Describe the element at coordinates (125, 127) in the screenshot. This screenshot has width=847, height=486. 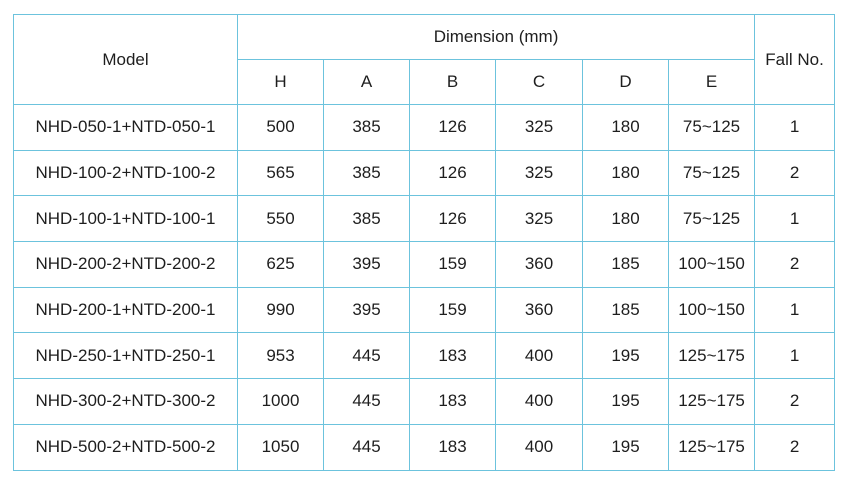
I see `model-cell: NHD-050-1+NTD-050-1` at that location.